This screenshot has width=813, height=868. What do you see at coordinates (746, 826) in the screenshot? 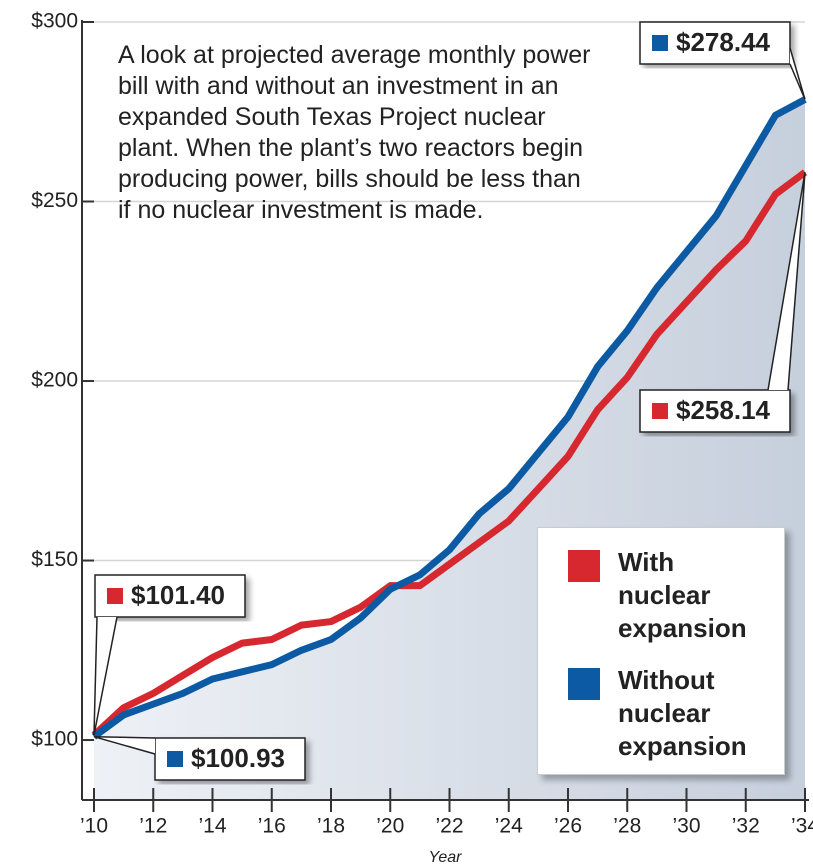
I see `x-tick-label: ’32` at bounding box center [746, 826].